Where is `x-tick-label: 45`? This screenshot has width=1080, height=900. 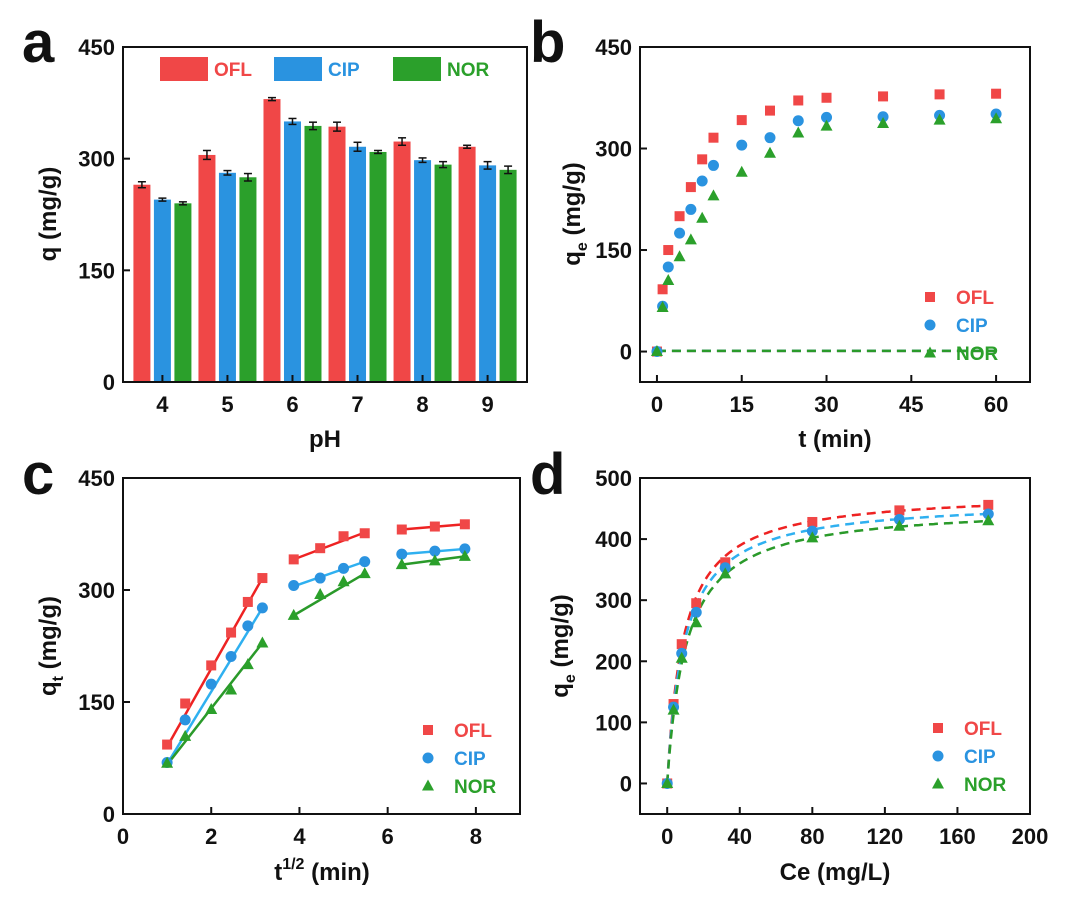
x-tick-label: 45 is located at coordinates (911, 404).